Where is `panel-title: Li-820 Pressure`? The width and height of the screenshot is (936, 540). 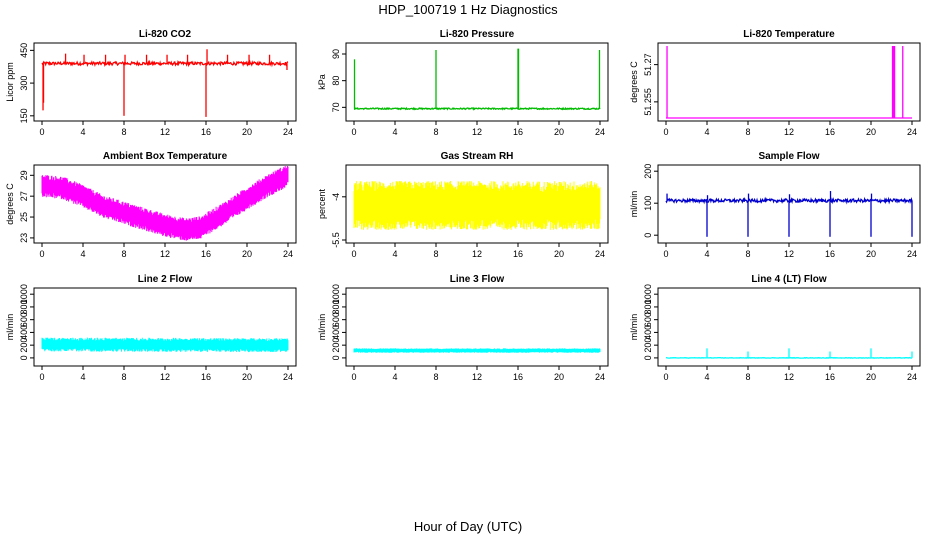
panel-title: Li-820 Pressure is located at coordinates (477, 34).